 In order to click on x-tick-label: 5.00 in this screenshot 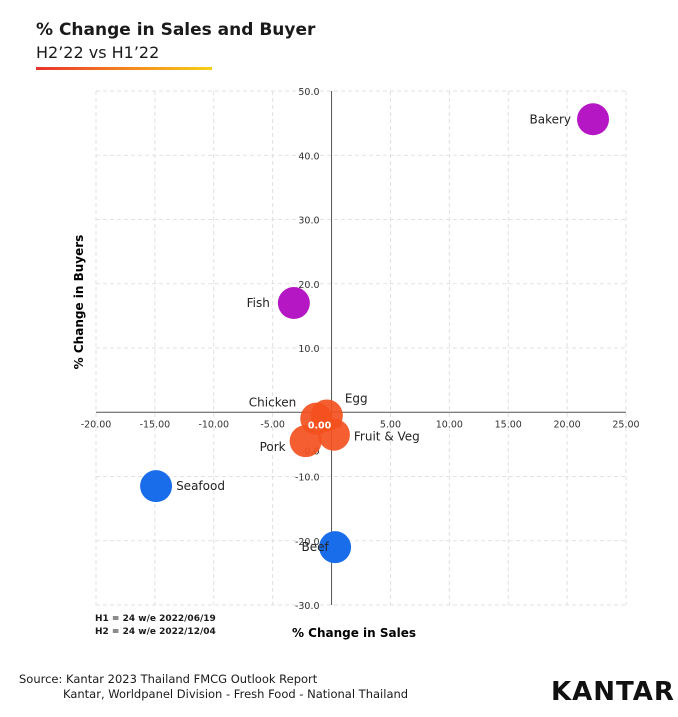, I will do `click(390, 424)`.